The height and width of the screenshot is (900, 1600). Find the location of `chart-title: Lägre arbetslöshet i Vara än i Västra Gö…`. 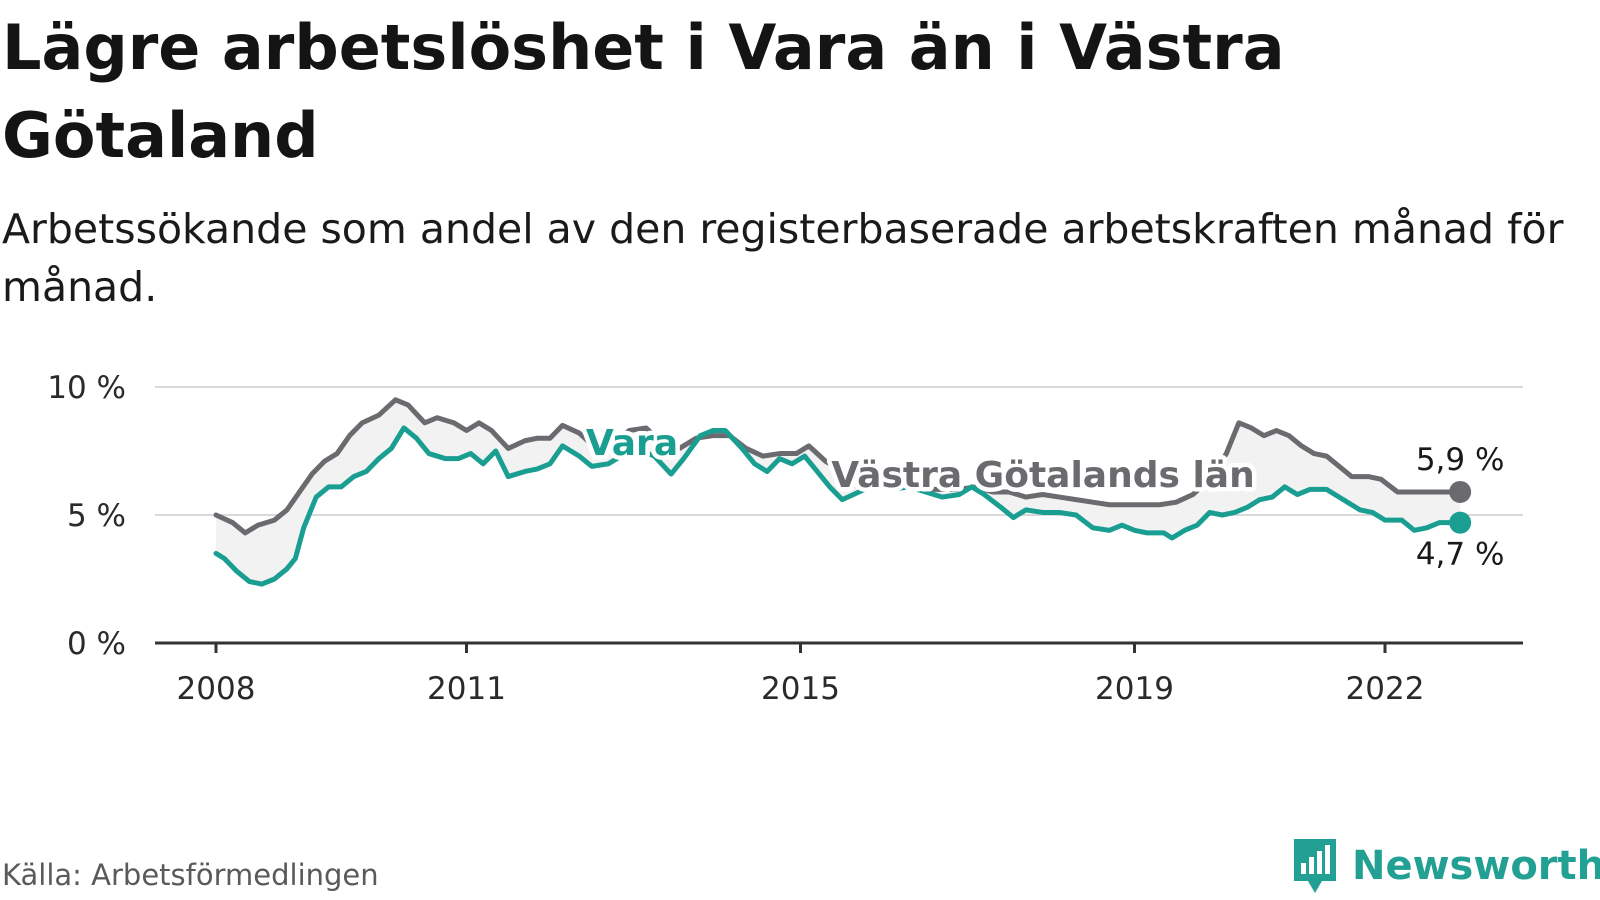

chart-title: Lägre arbetslöshet i Vara än i Västra Gö… is located at coordinates (643, 91).